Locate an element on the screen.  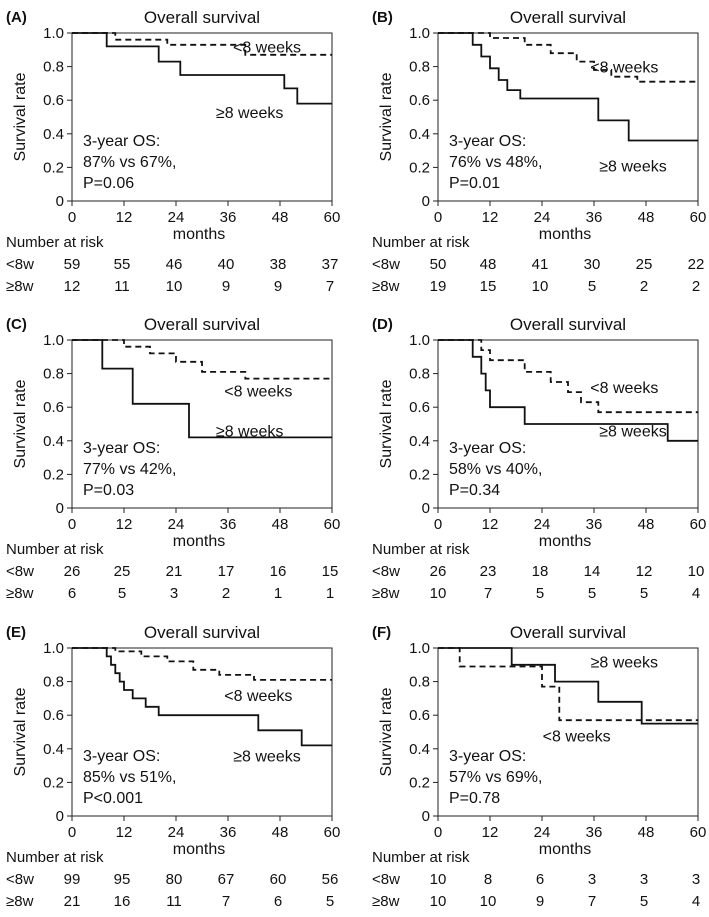
risk-cell: 99 is located at coordinates (72, 879).